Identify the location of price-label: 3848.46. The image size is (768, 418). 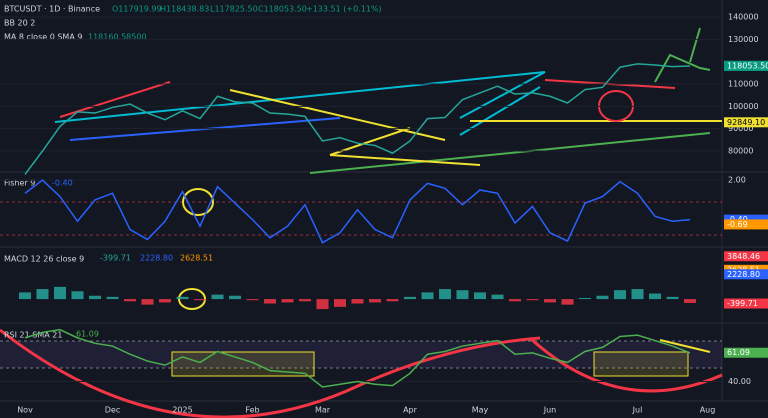
(743, 256).